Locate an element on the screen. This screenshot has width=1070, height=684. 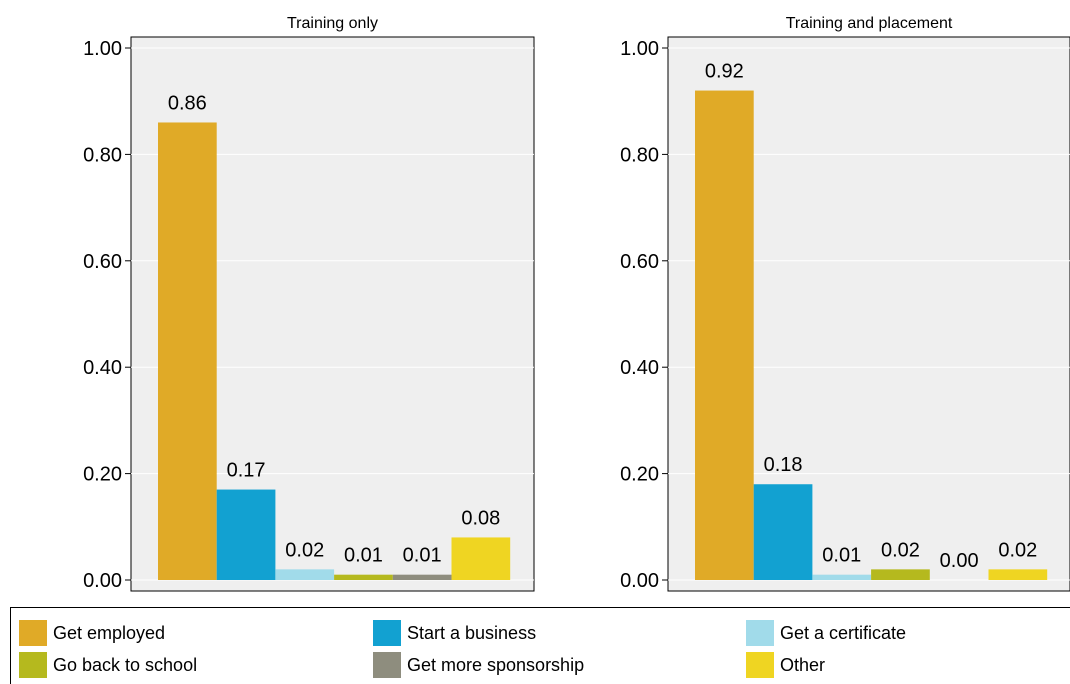
legend-label: Get employed is located at coordinates (109, 632).